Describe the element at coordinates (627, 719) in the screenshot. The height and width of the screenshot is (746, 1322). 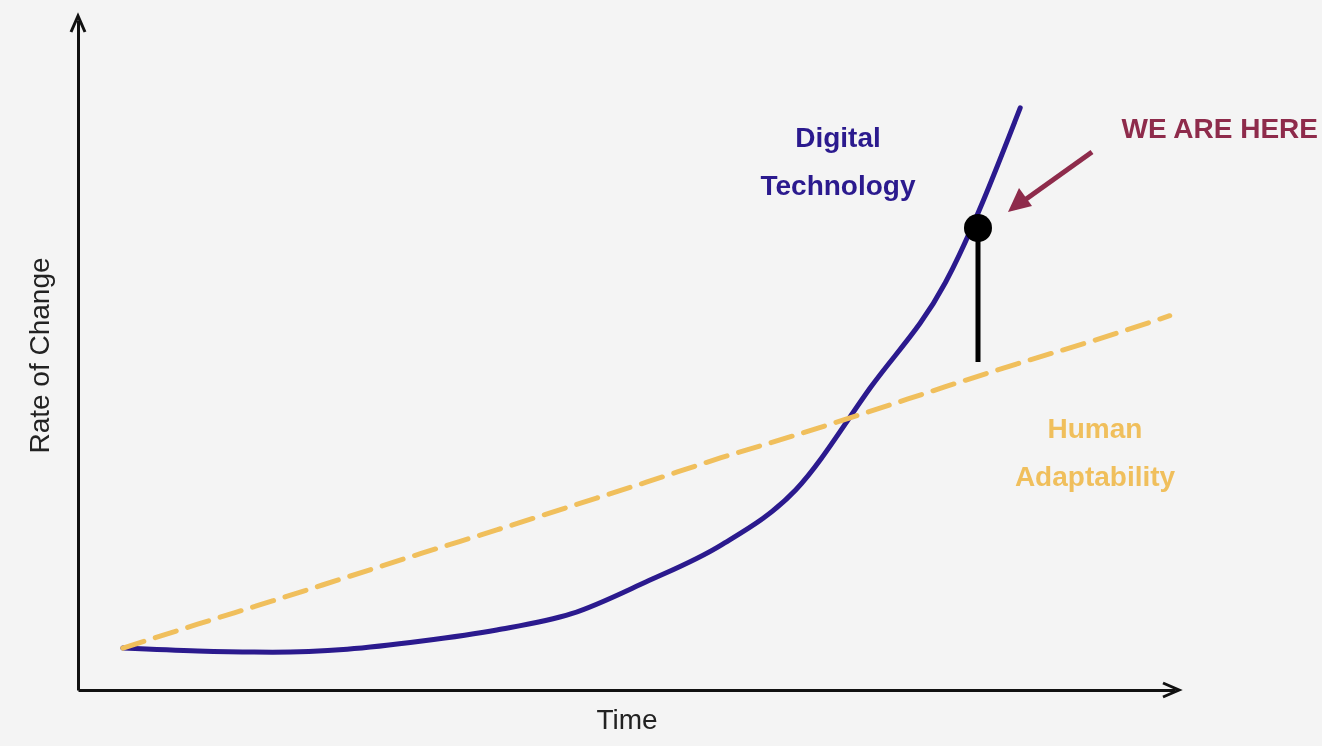
I see `x-axis-title: Time` at that location.